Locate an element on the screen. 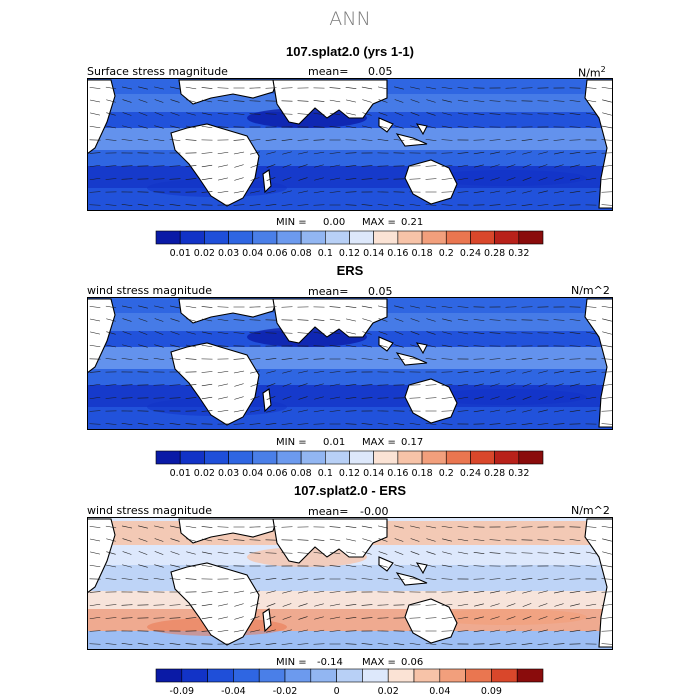 This screenshot has height=700, width=700. figure-title: ANN is located at coordinates (350, 19).